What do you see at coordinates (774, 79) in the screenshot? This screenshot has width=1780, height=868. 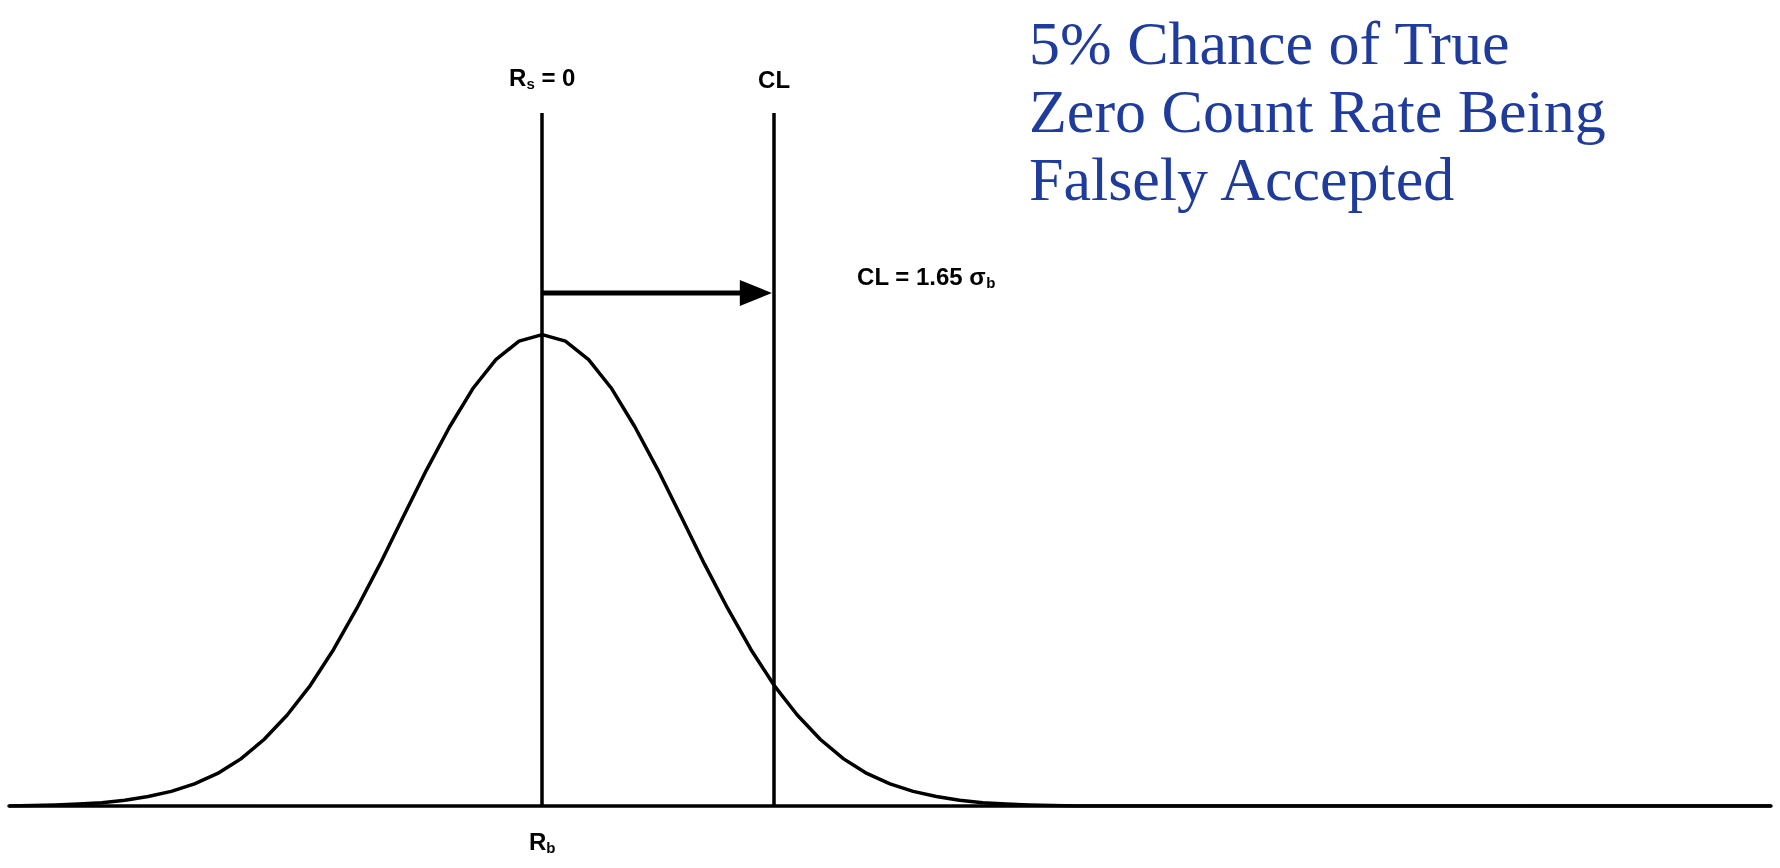 I see `text: CL` at bounding box center [774, 79].